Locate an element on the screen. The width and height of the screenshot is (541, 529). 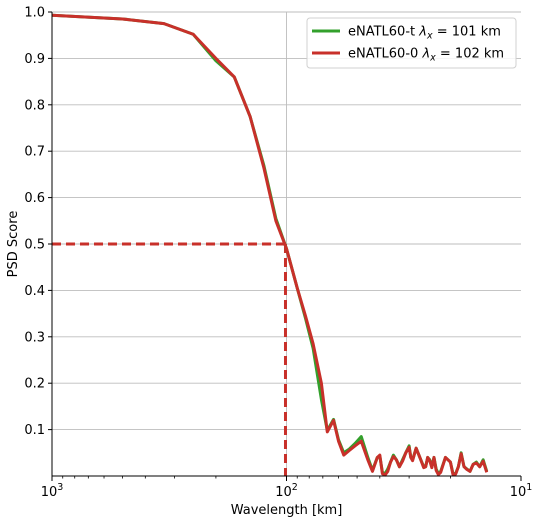
x-tick-label: 10³ is located at coordinates (52, 491).